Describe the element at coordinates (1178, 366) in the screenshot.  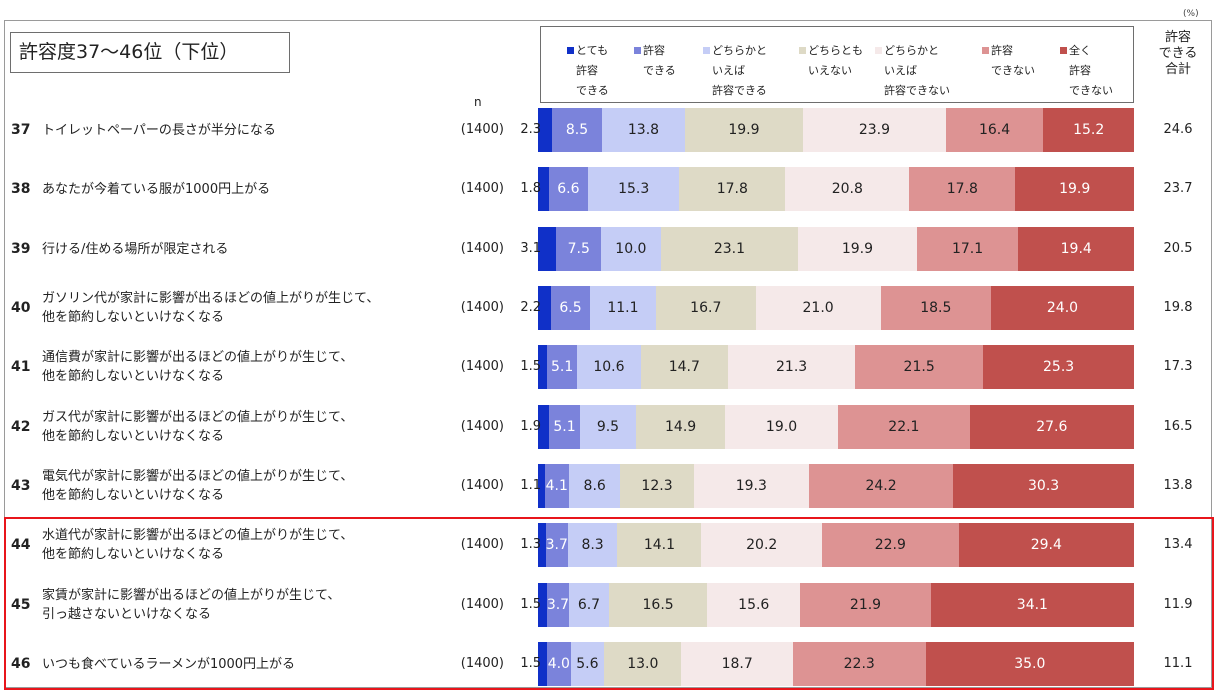
I see `total-value: 17.3` at that location.